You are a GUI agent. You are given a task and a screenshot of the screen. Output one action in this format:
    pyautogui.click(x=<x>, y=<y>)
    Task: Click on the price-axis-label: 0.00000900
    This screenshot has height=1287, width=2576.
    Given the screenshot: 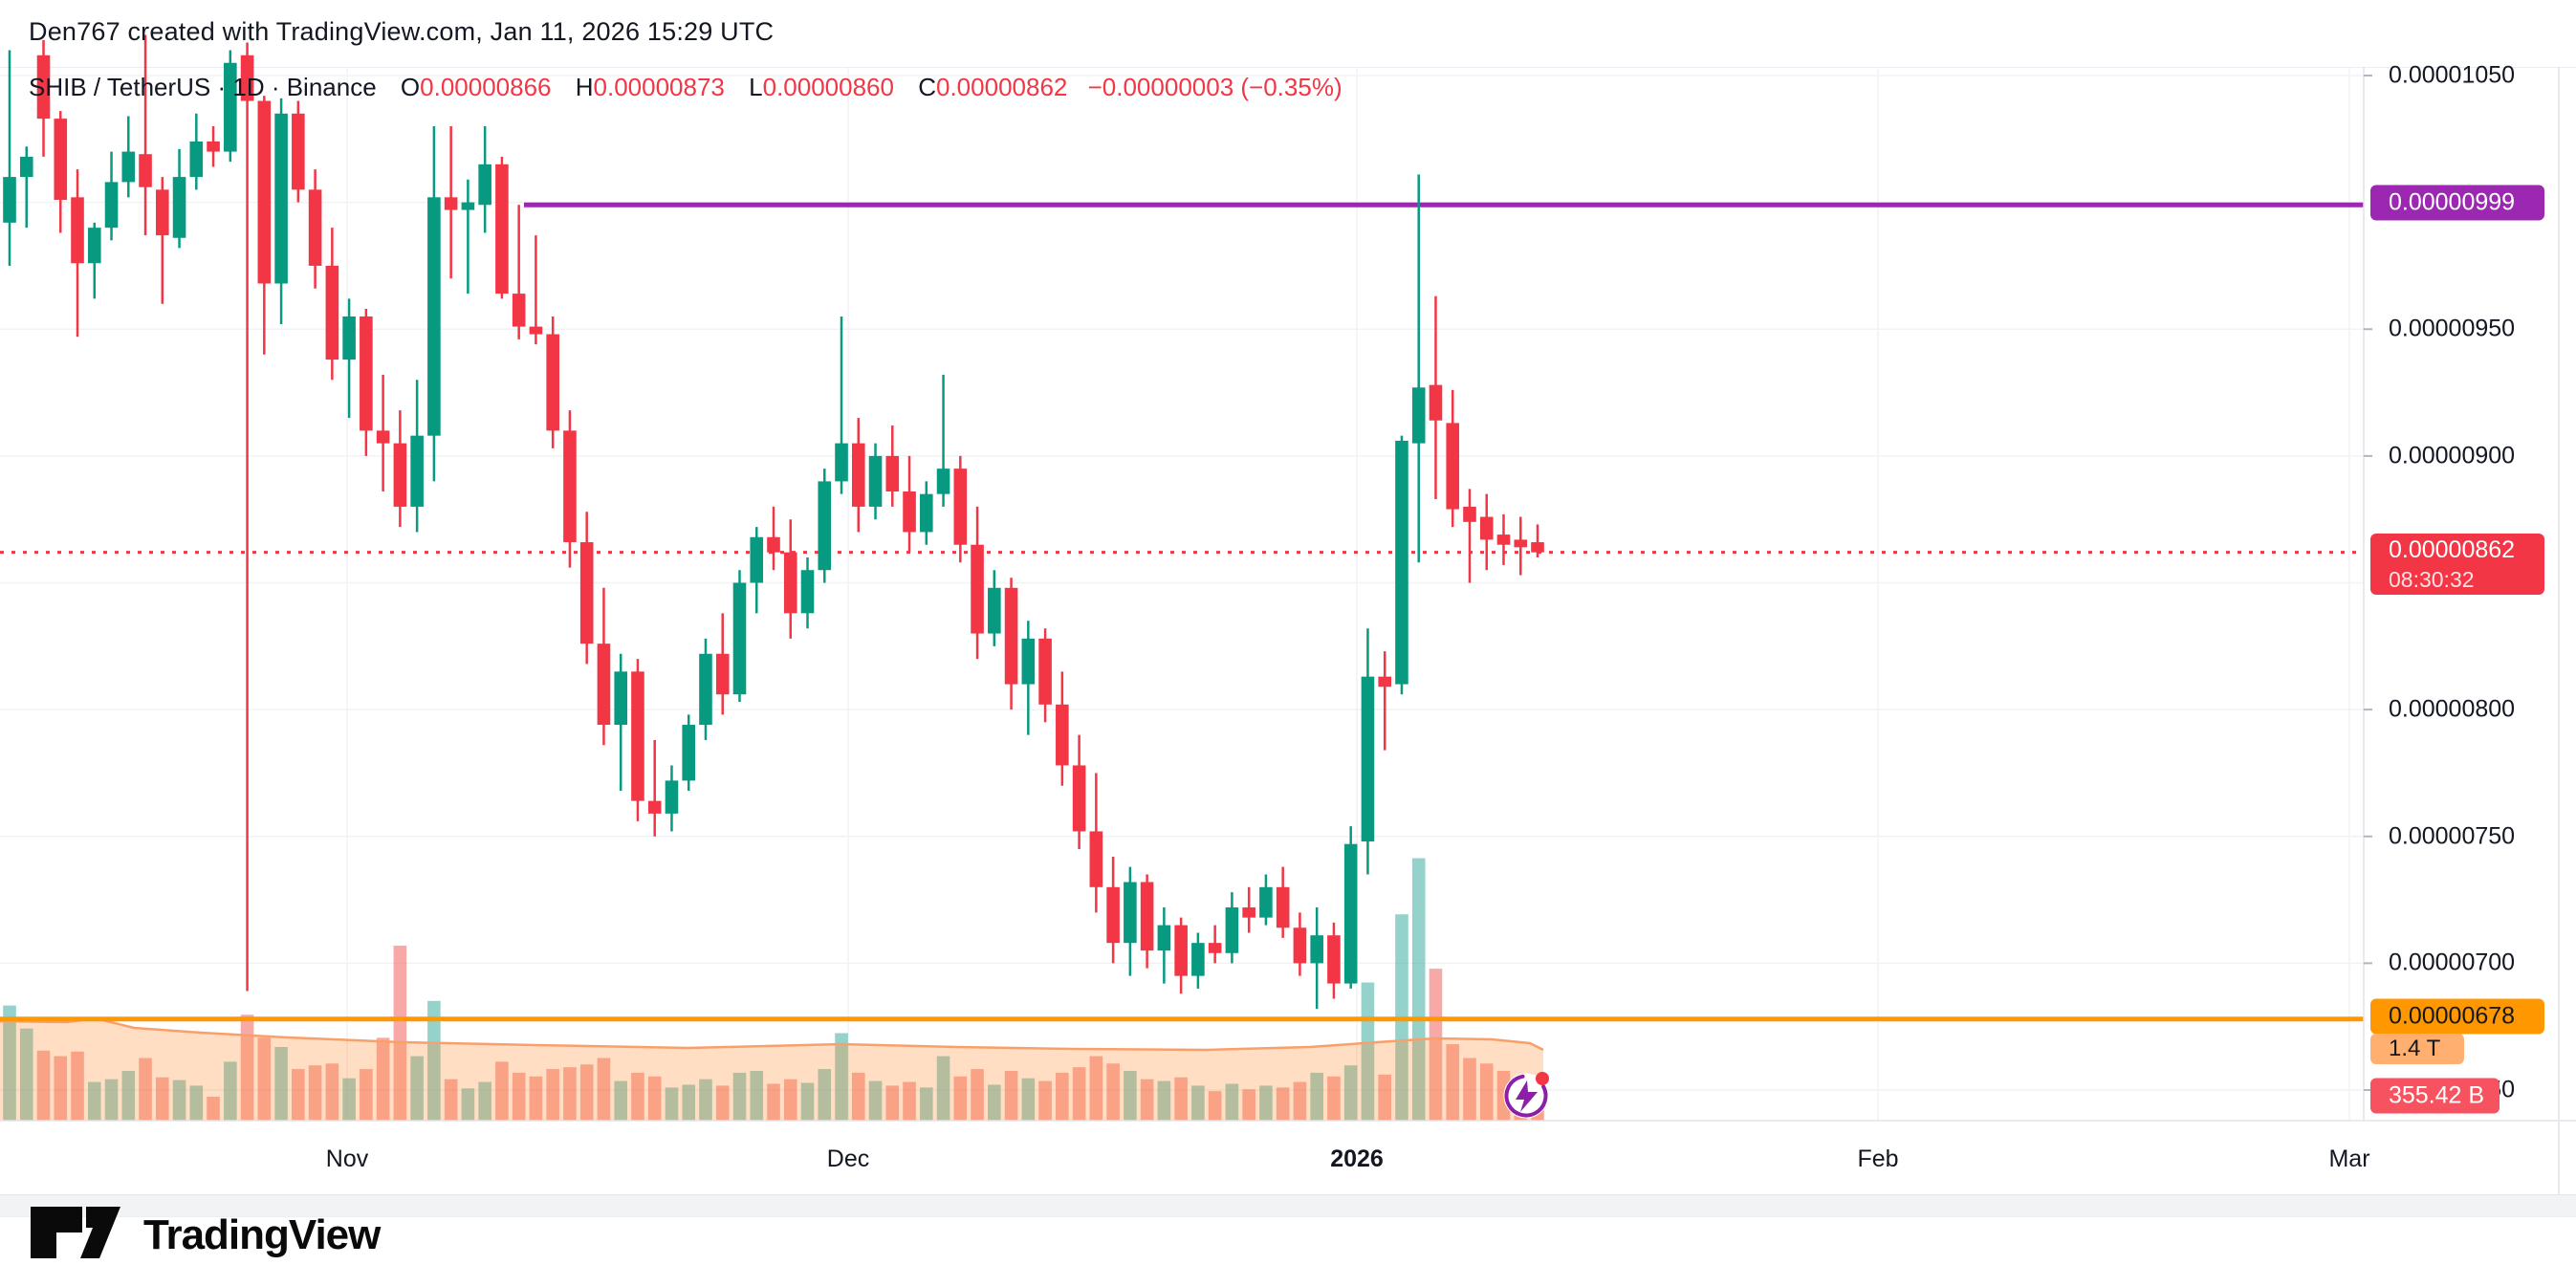 What is the action you would take?
    pyautogui.click(x=2452, y=456)
    